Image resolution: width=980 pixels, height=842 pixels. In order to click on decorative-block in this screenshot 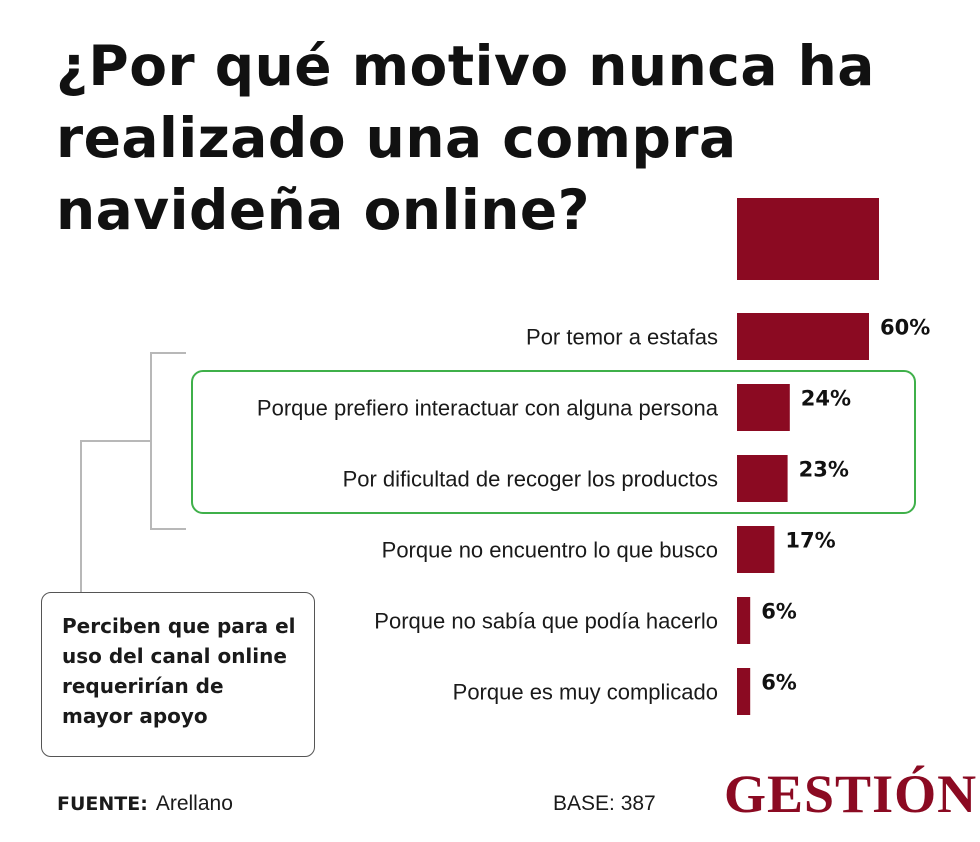, I will do `click(808, 239)`.